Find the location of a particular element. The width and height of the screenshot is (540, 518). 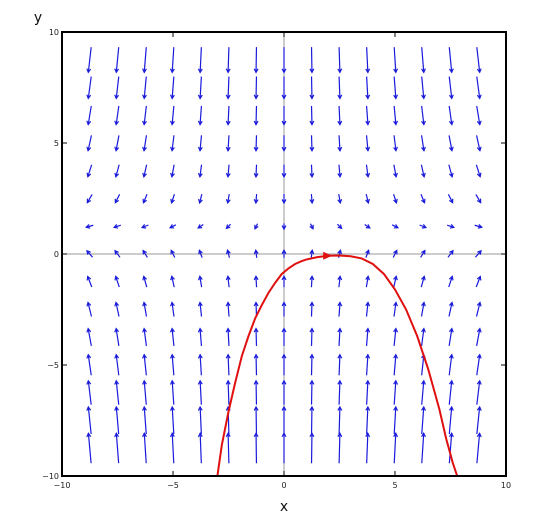

y-axis-label: y is located at coordinates (38, 18).